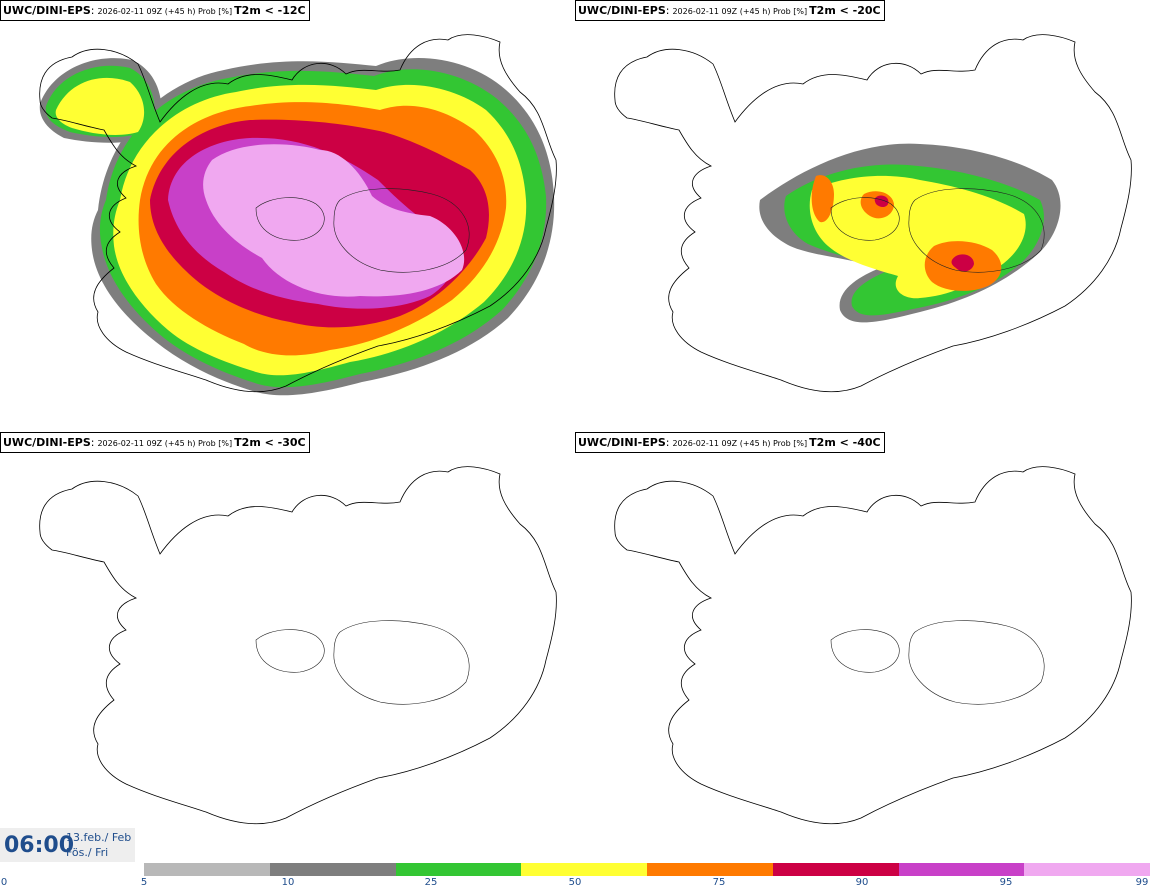  I want to click on valid-time-box: 06:00 13.feb./ Feb Fös./ Fri, so click(67, 845).